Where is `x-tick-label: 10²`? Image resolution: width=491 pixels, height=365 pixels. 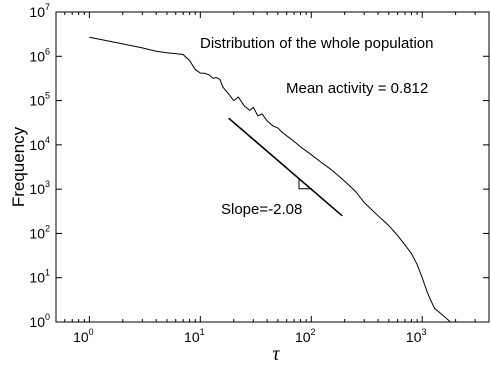 x-tick-label: 10² is located at coordinates (305, 336).